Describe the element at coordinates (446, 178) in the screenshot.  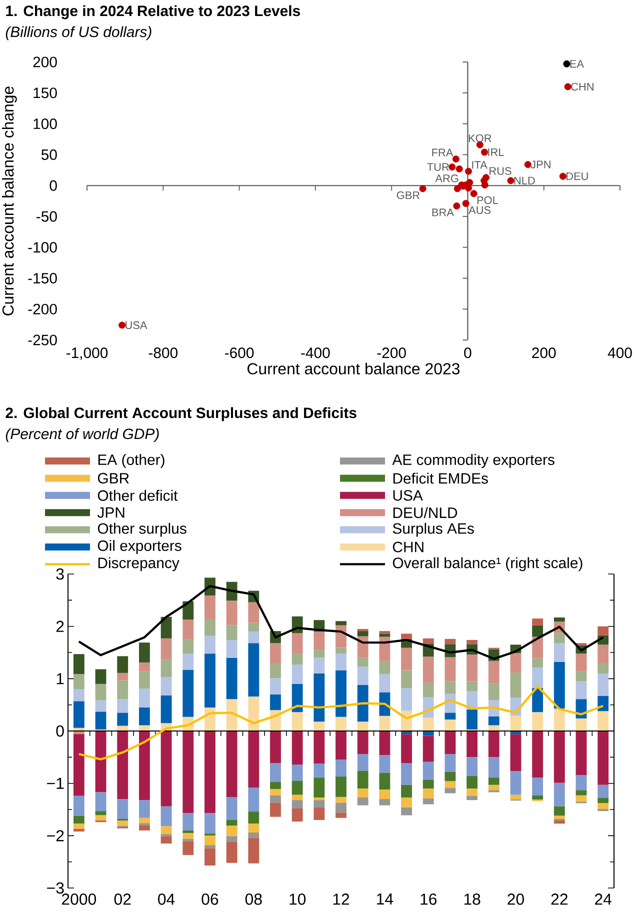
I see `annotation: ARG` at that location.